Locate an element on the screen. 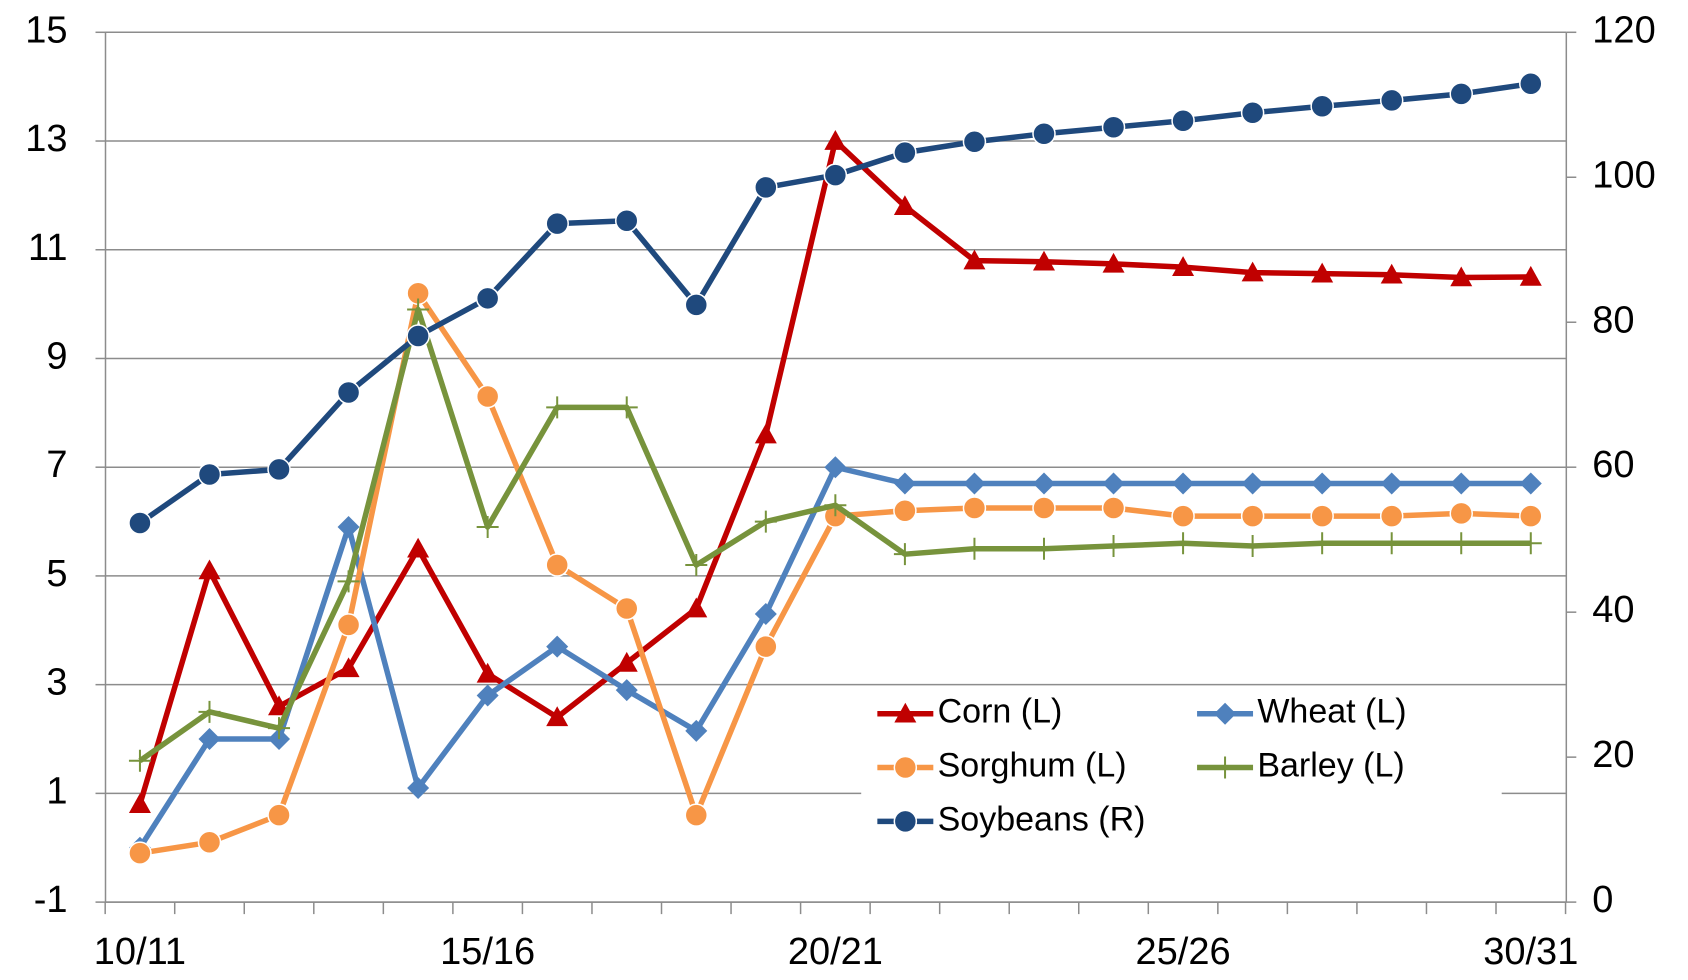 This screenshot has width=1688, height=980. legend-box is located at coordinates (1181, 768).